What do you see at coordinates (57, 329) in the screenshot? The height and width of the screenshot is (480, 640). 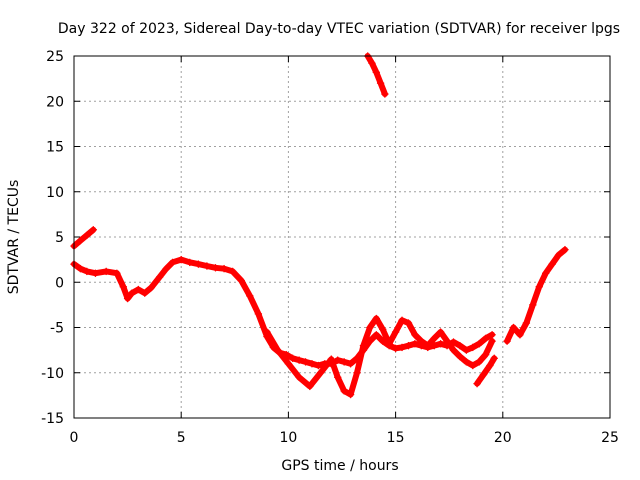 I see `y-tick-label: -5` at bounding box center [57, 329].